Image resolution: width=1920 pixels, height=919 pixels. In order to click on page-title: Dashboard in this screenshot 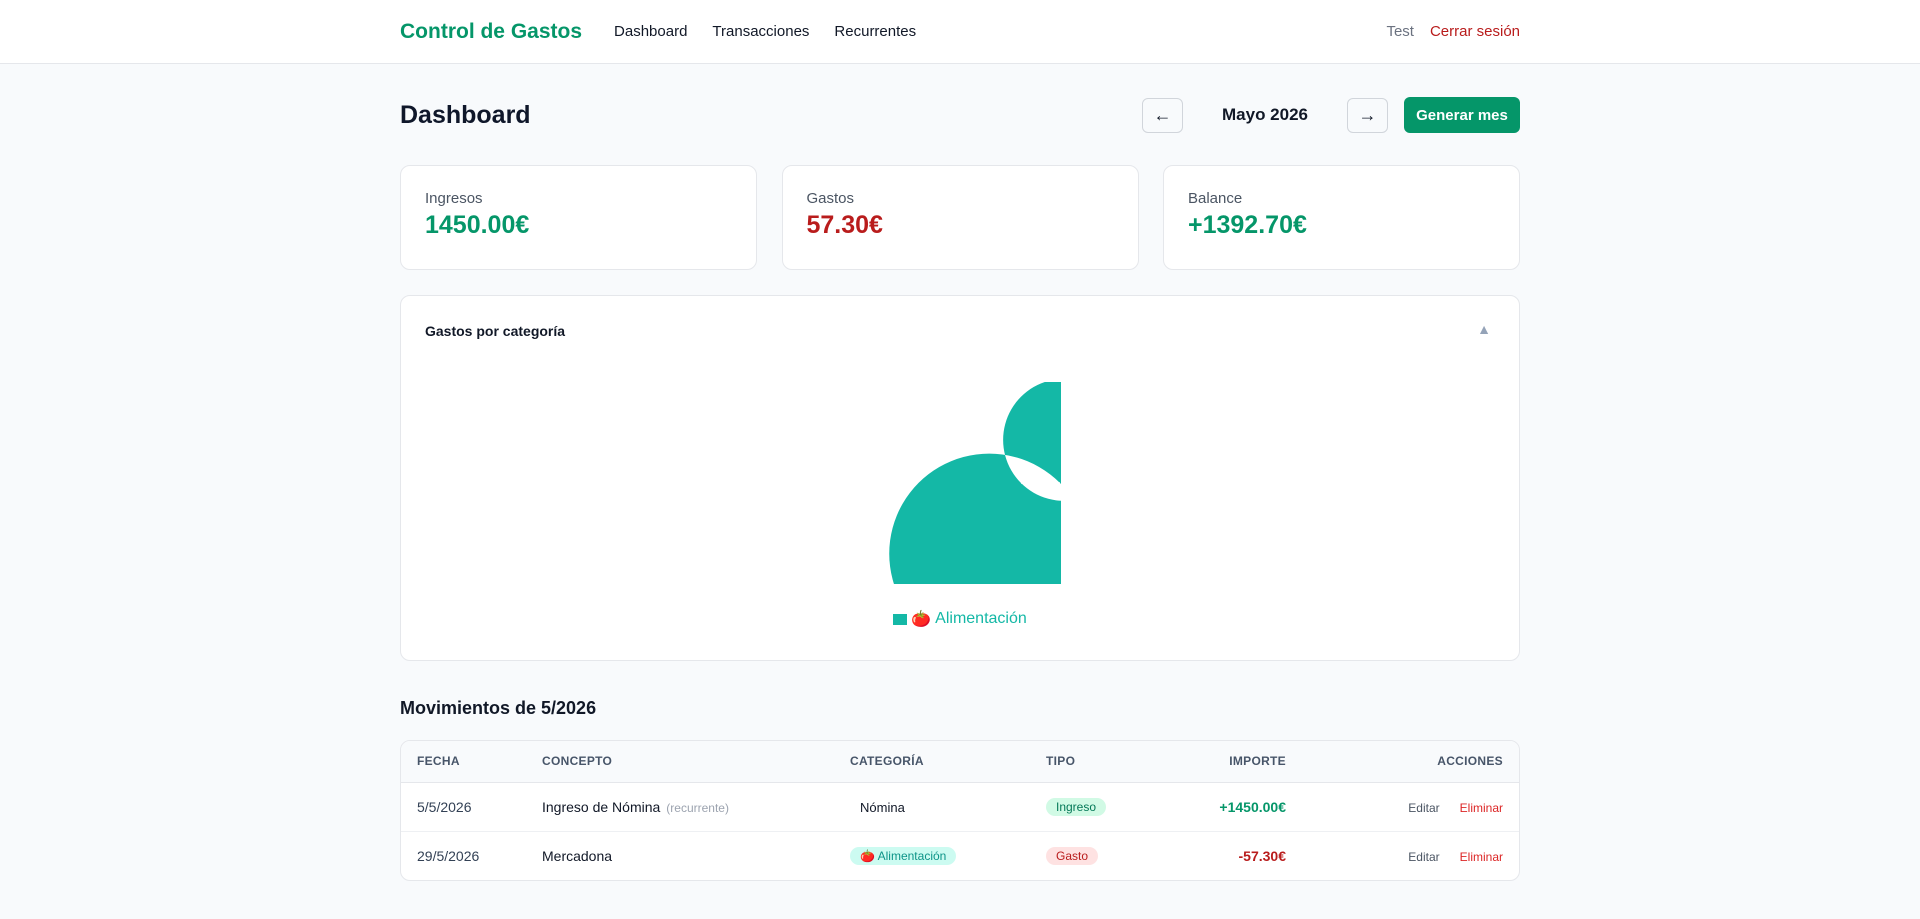, I will do `click(465, 114)`.